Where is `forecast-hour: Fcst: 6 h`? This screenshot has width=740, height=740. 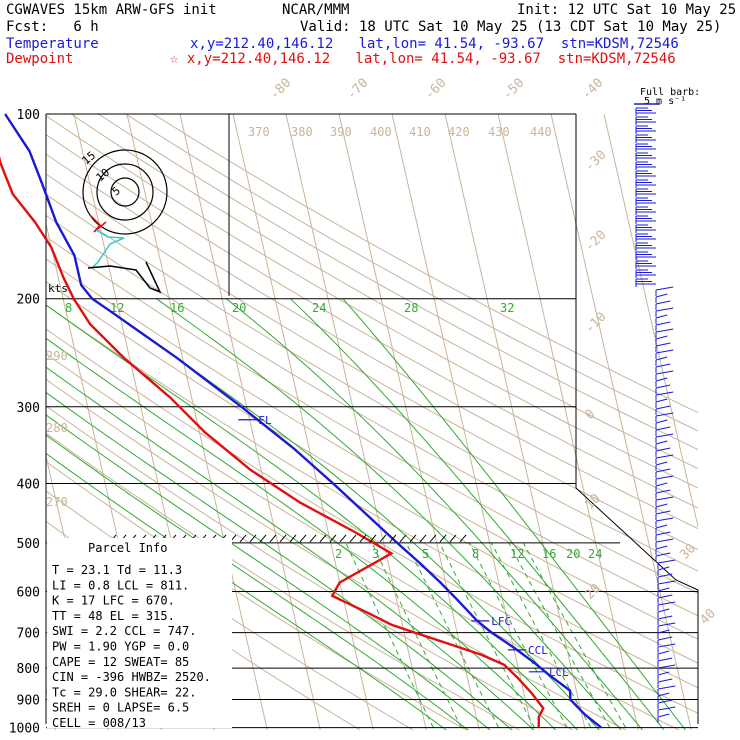
forecast-hour: Fcst: 6 h is located at coordinates (52, 27).